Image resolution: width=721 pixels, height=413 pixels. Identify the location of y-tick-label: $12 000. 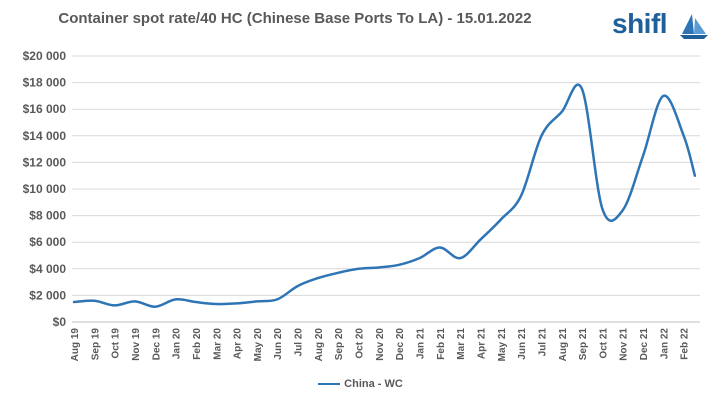
(45, 162).